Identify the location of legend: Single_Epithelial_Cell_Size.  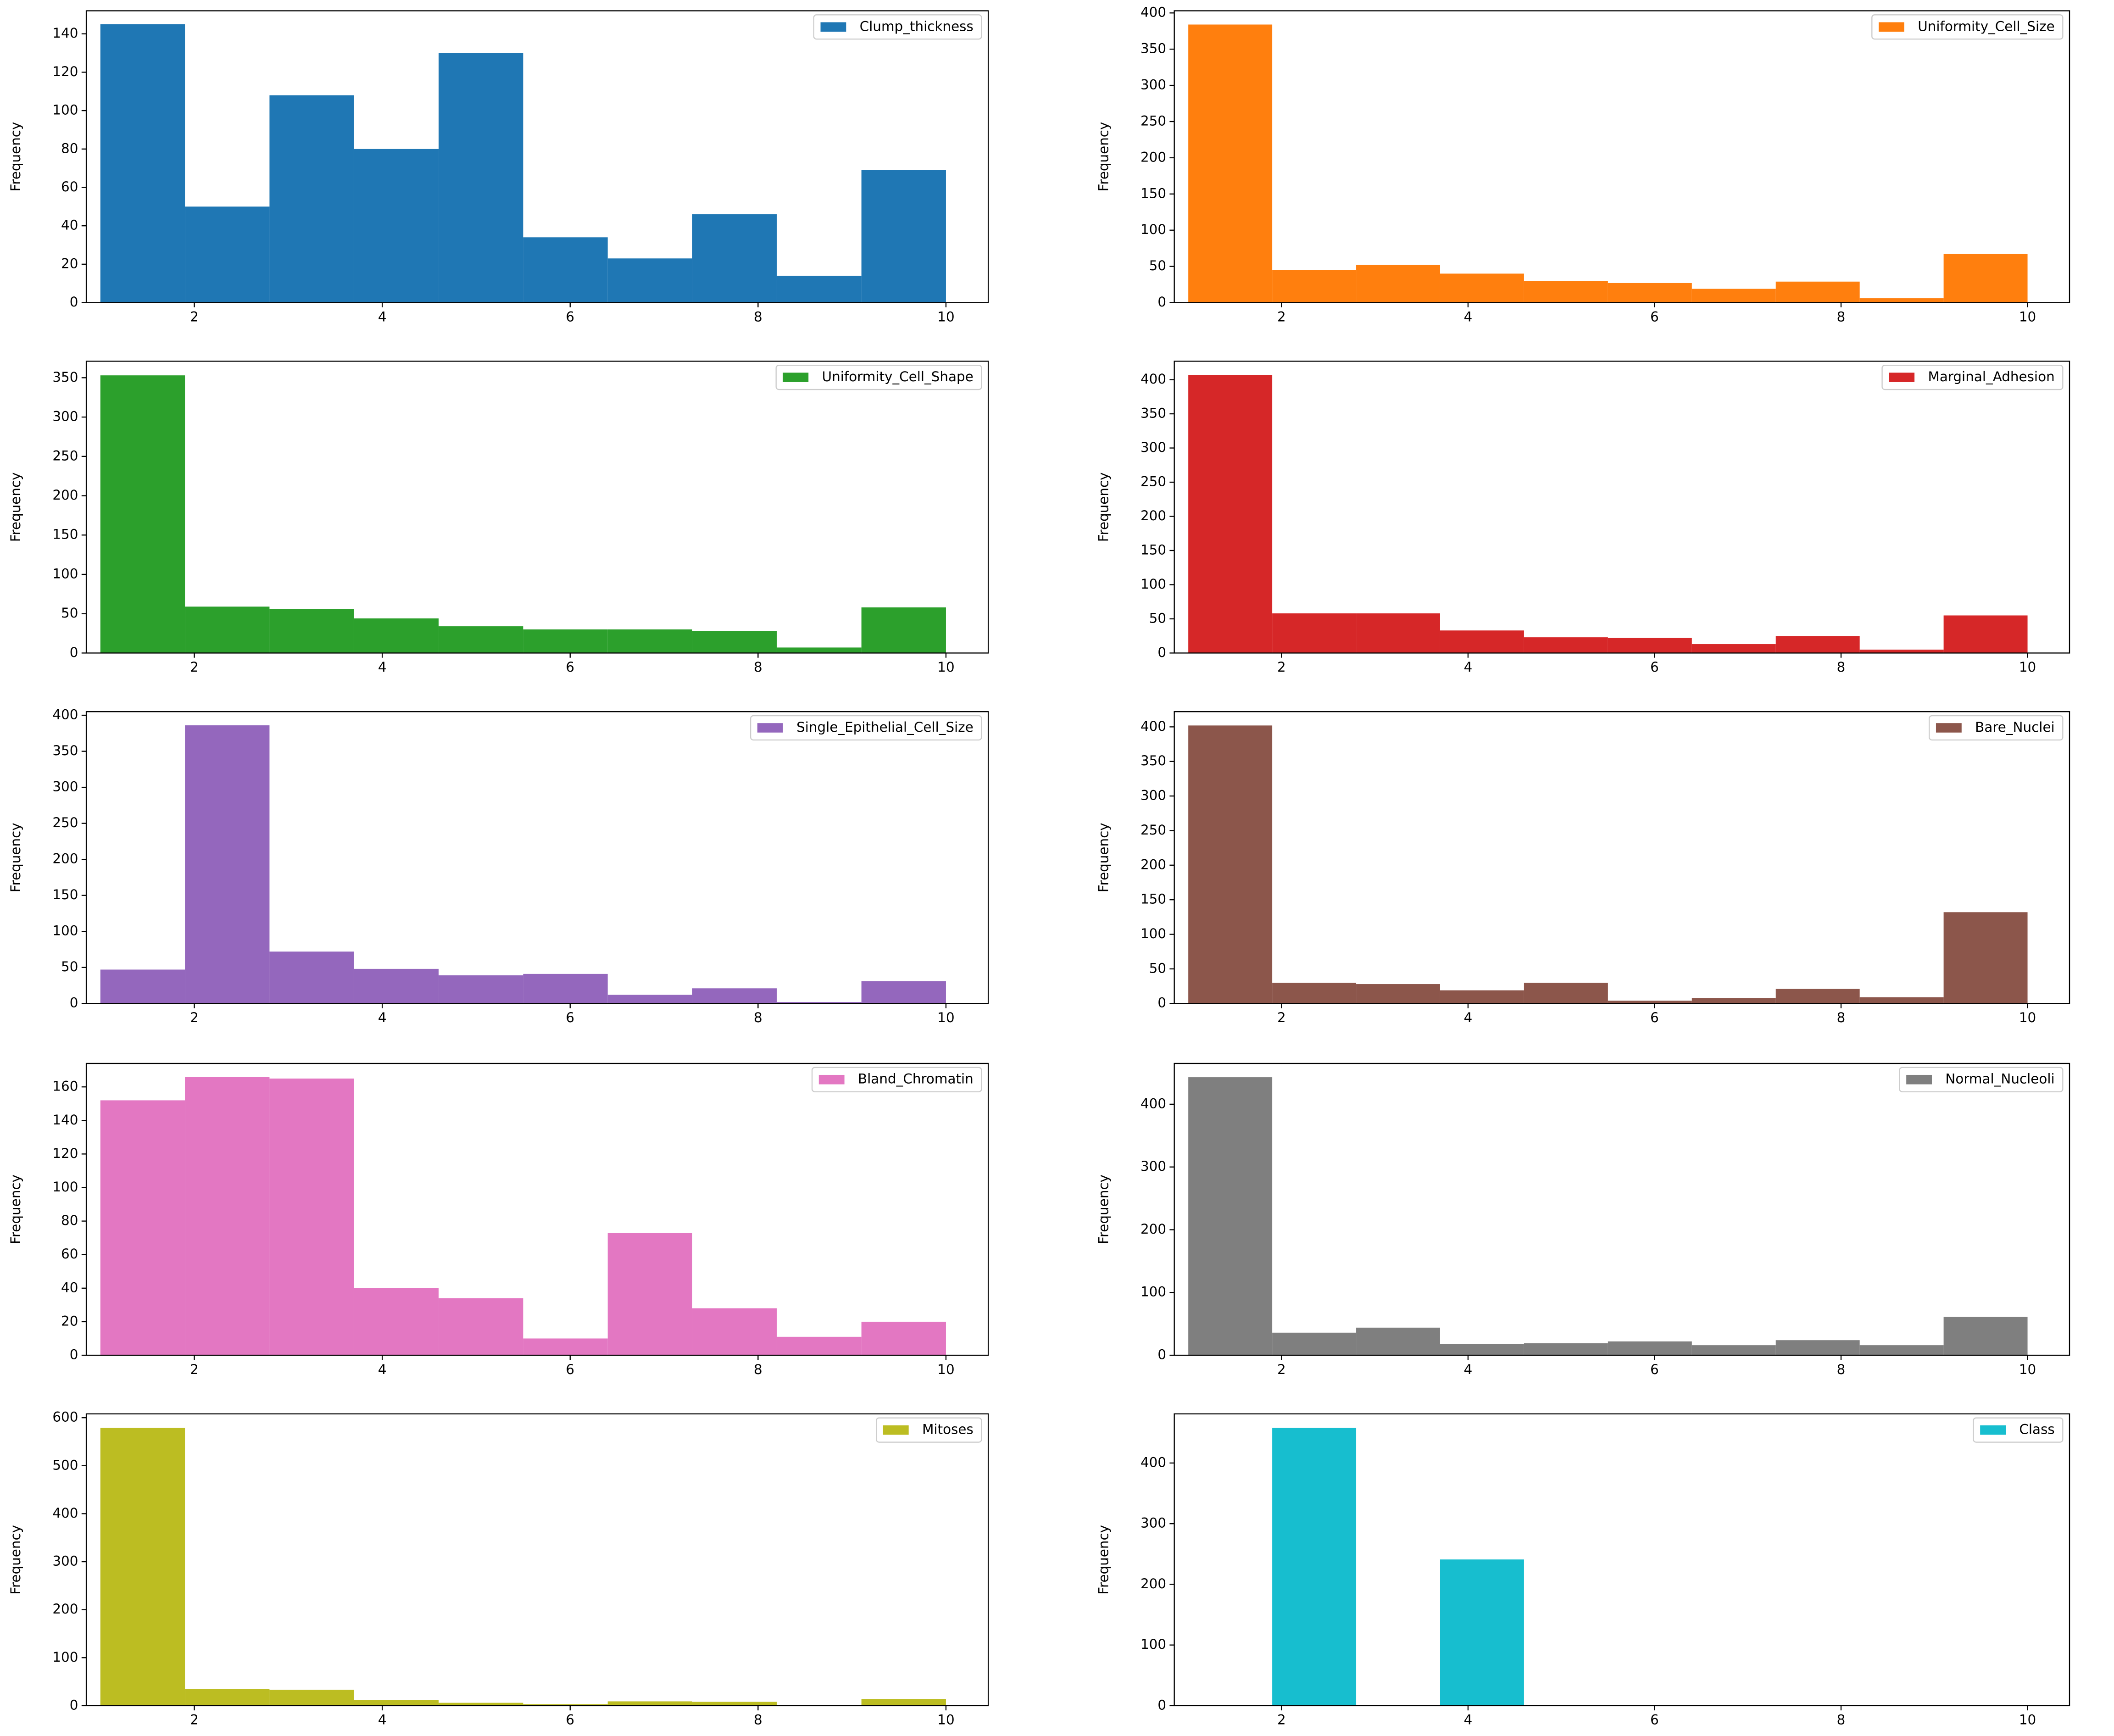
(866, 728).